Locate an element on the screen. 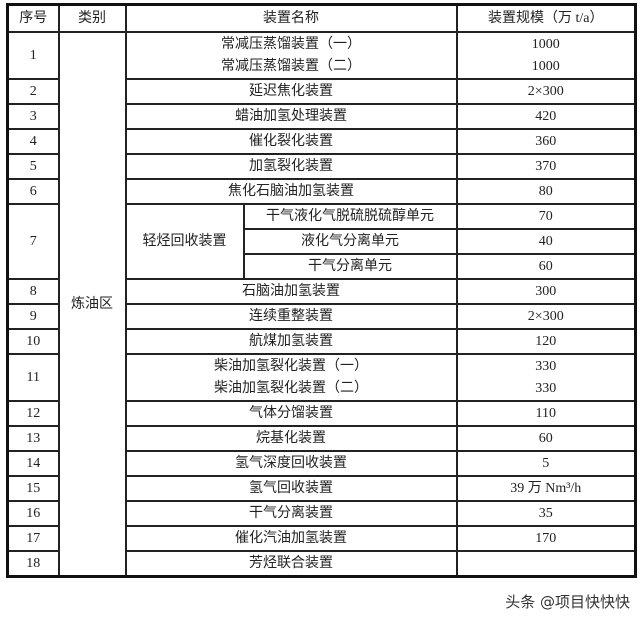  row-index: 4 is located at coordinates (33, 141).